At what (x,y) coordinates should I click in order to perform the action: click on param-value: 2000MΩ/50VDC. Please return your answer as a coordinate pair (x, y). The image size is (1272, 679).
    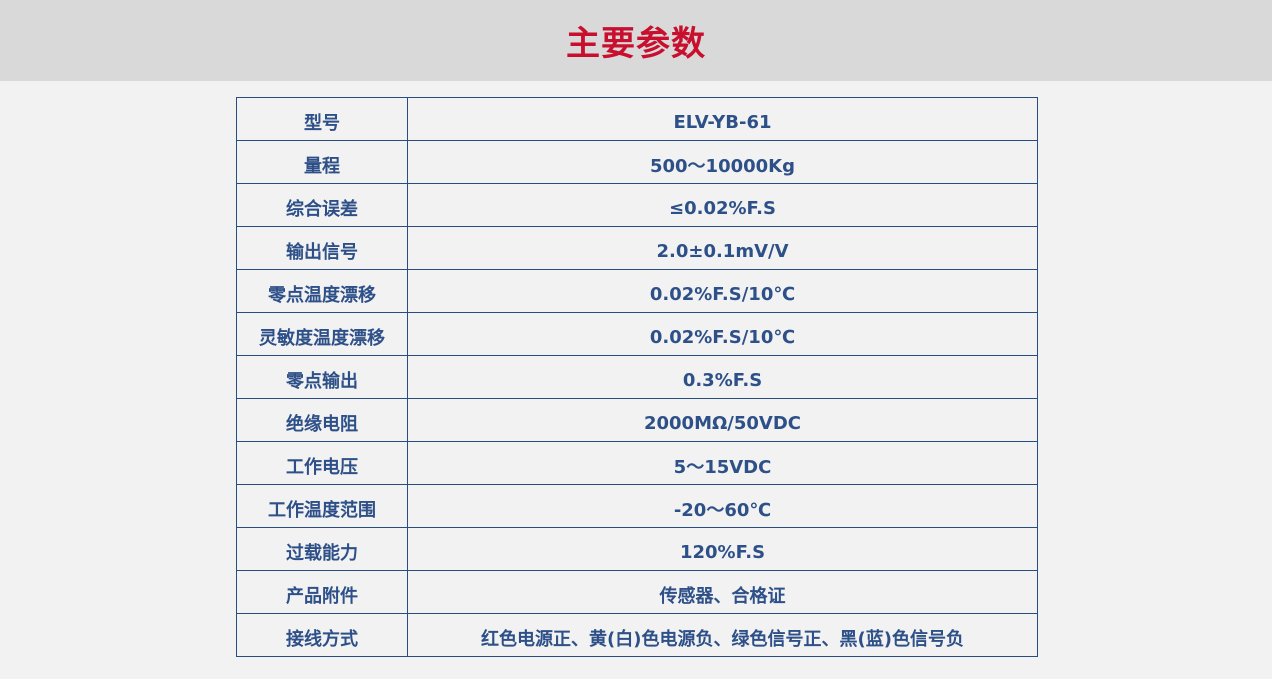
    Looking at the image, I should click on (722, 420).